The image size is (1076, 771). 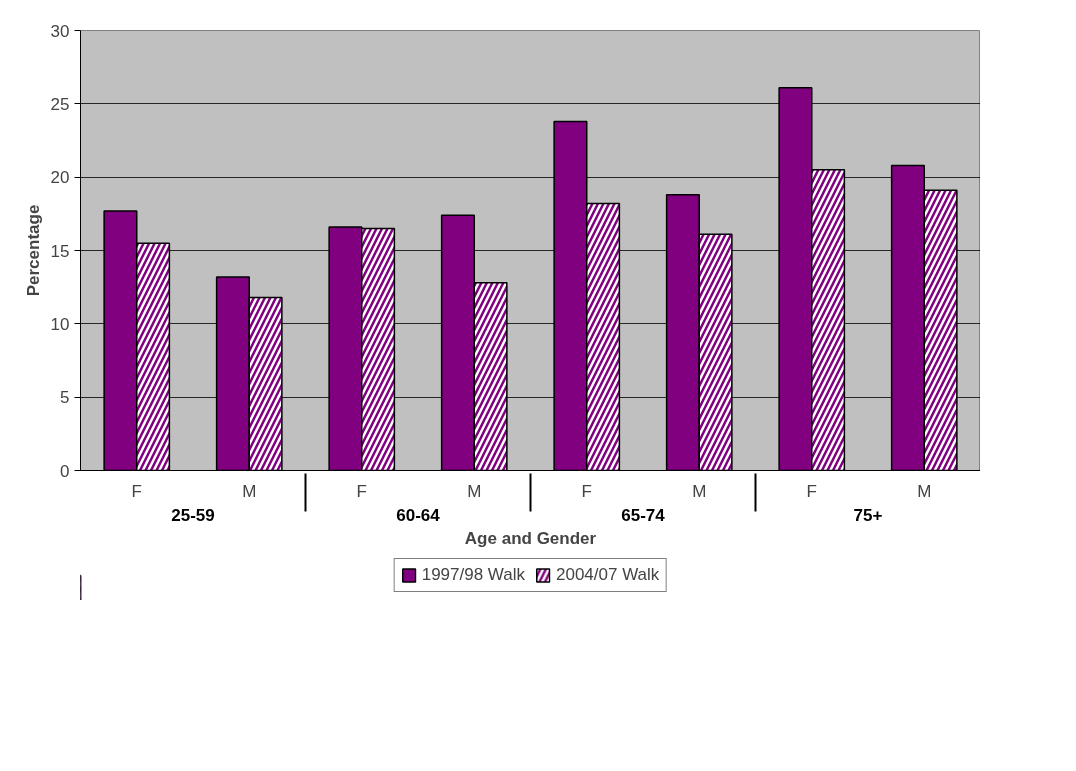 I want to click on y-axis-title: Percentage, so click(x=33, y=250).